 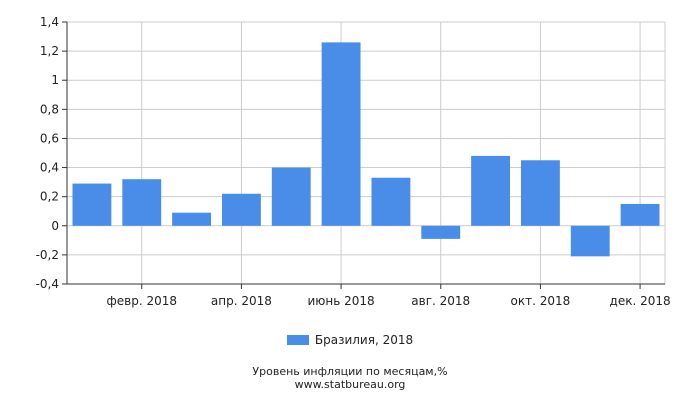 What do you see at coordinates (47, 255) in the screenshot?
I see `y-tick-label: -0,2` at bounding box center [47, 255].